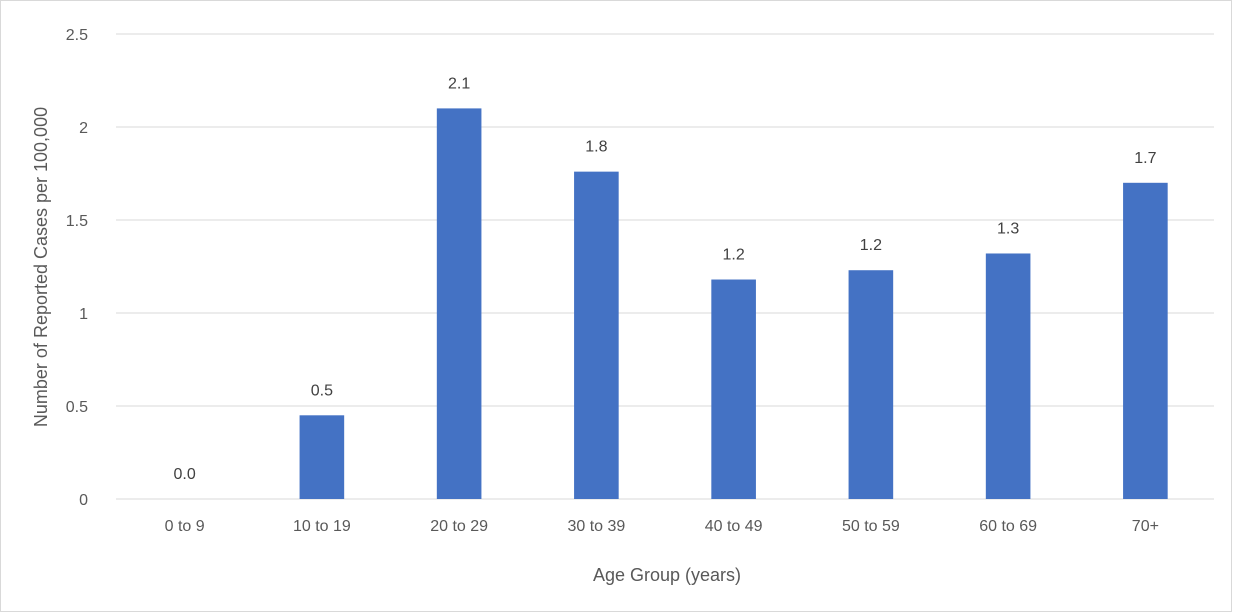 The image size is (1234, 615). I want to click on data-label-3: 1.8, so click(596, 147).